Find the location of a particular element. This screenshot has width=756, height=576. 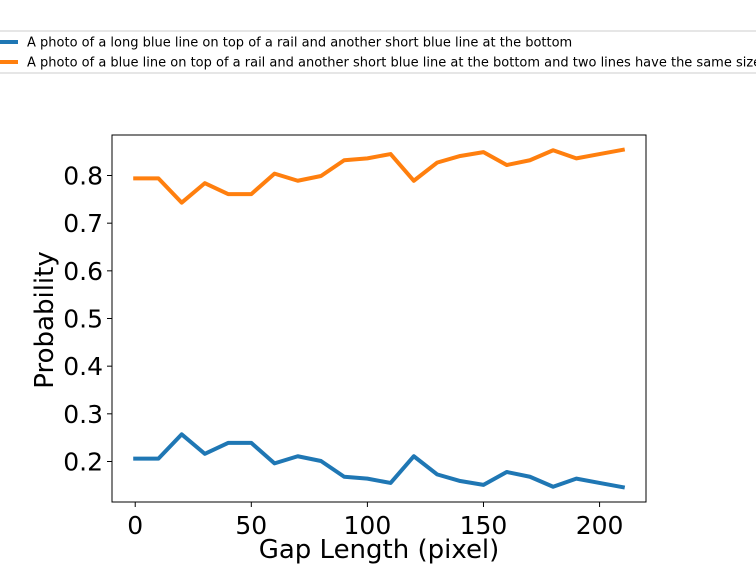

legend-frame is located at coordinates (378, 52).